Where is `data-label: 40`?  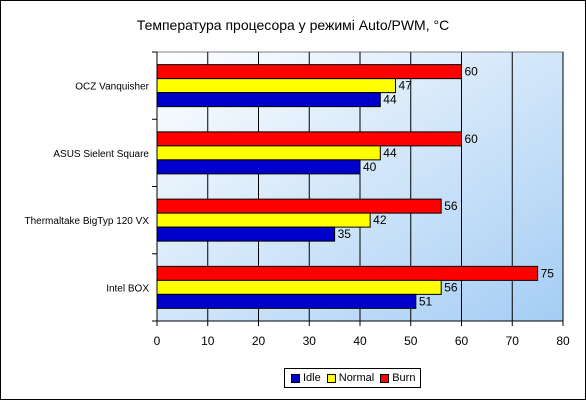 data-label: 40 is located at coordinates (370, 167).